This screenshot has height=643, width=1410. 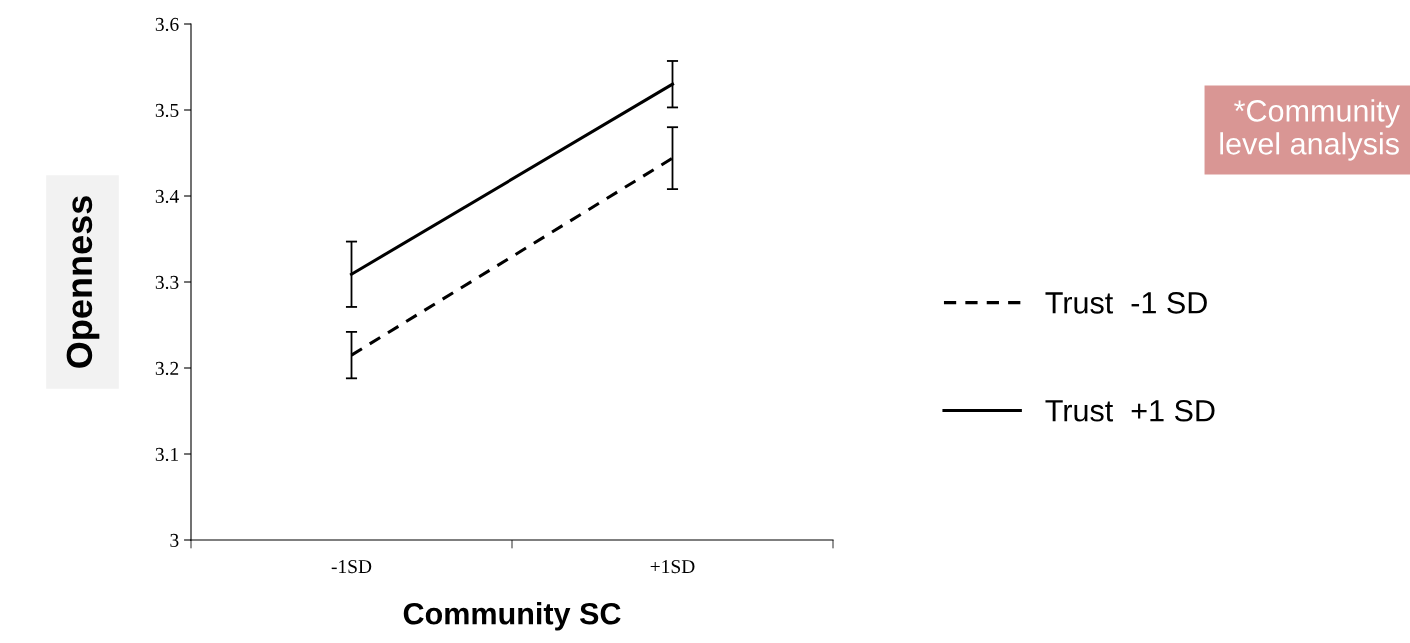 I want to click on text: *Community level analysis, so click(x=1310, y=130).